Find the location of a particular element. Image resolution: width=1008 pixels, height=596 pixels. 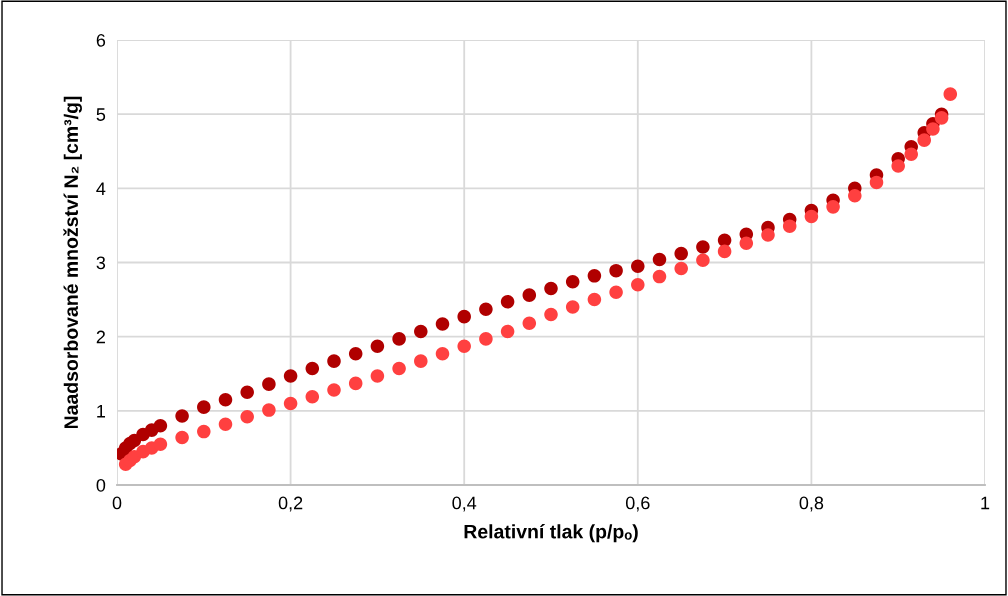

y-tick-label: 1 is located at coordinates (101, 411).